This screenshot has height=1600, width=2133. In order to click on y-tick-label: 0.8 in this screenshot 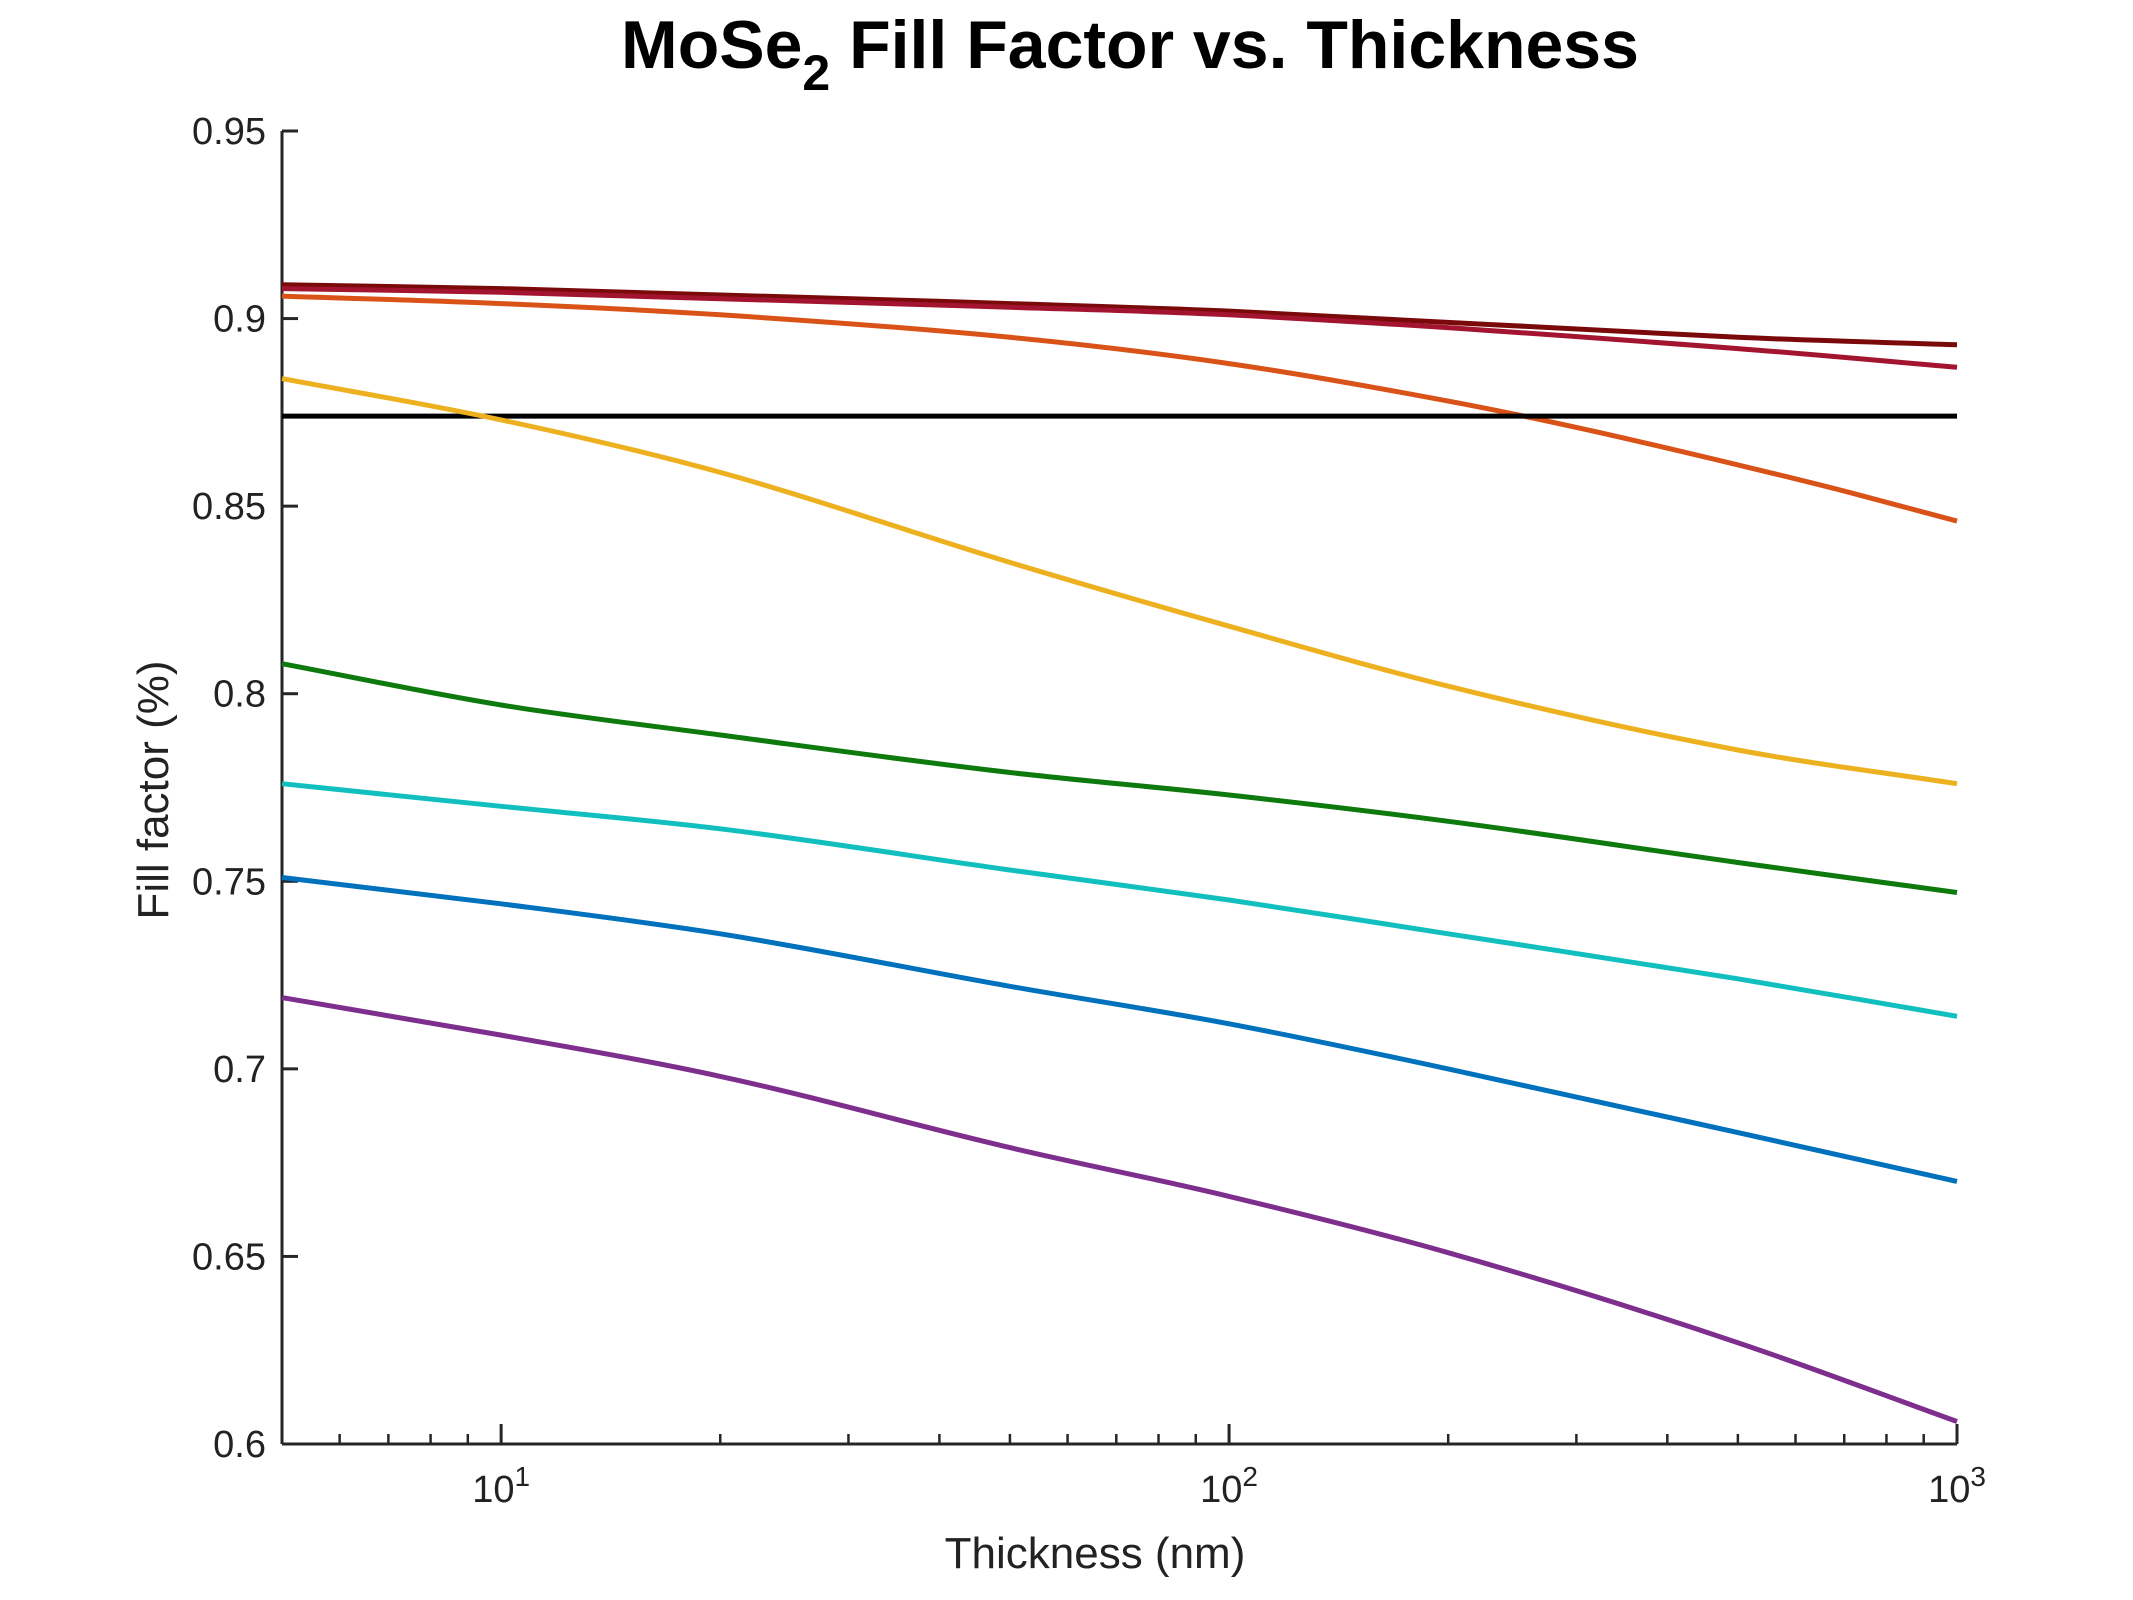, I will do `click(239, 695)`.